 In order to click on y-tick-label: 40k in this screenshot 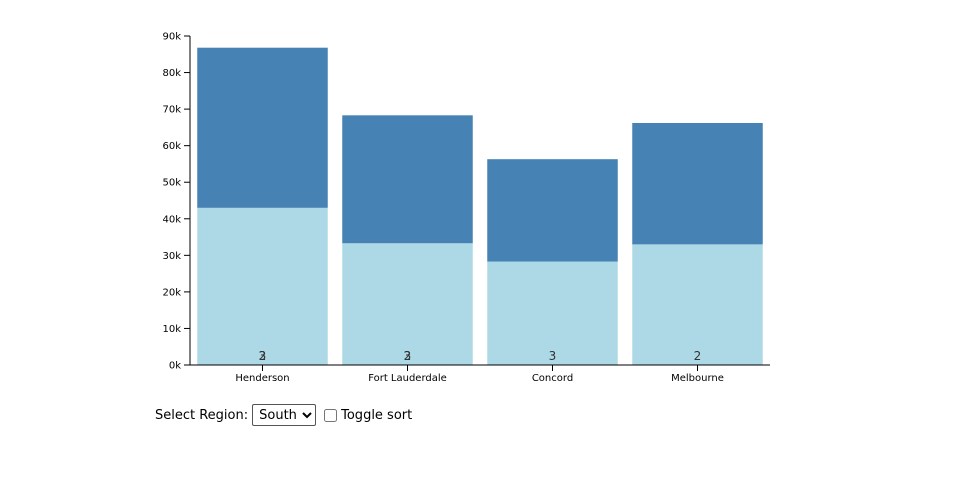, I will do `click(171, 219)`.